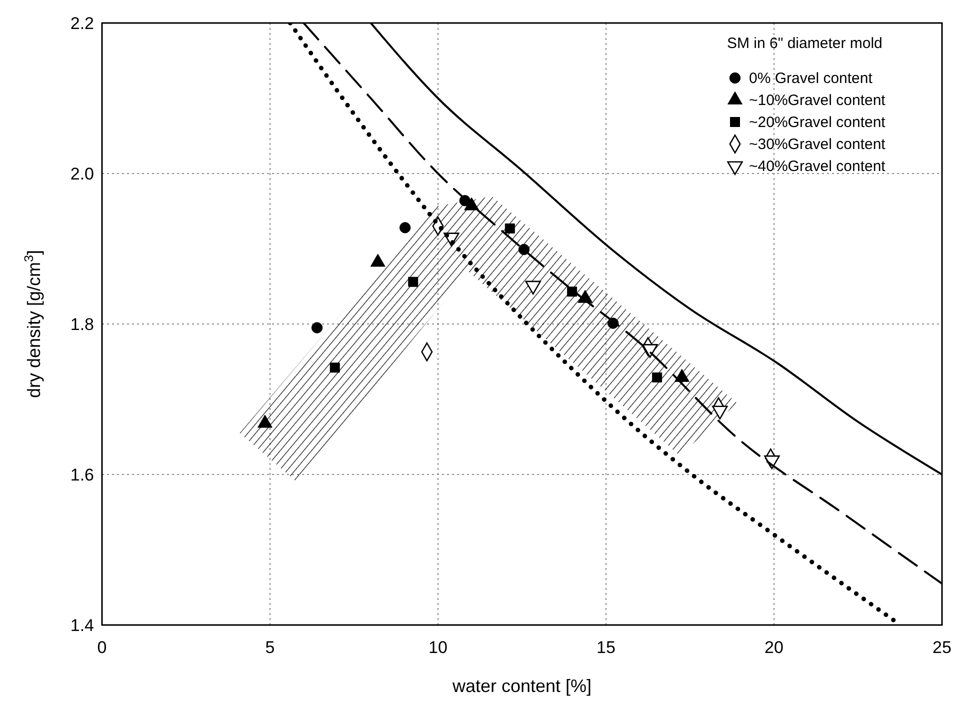  I want to click on legend-label: ~10%Gravel content, so click(817, 100).